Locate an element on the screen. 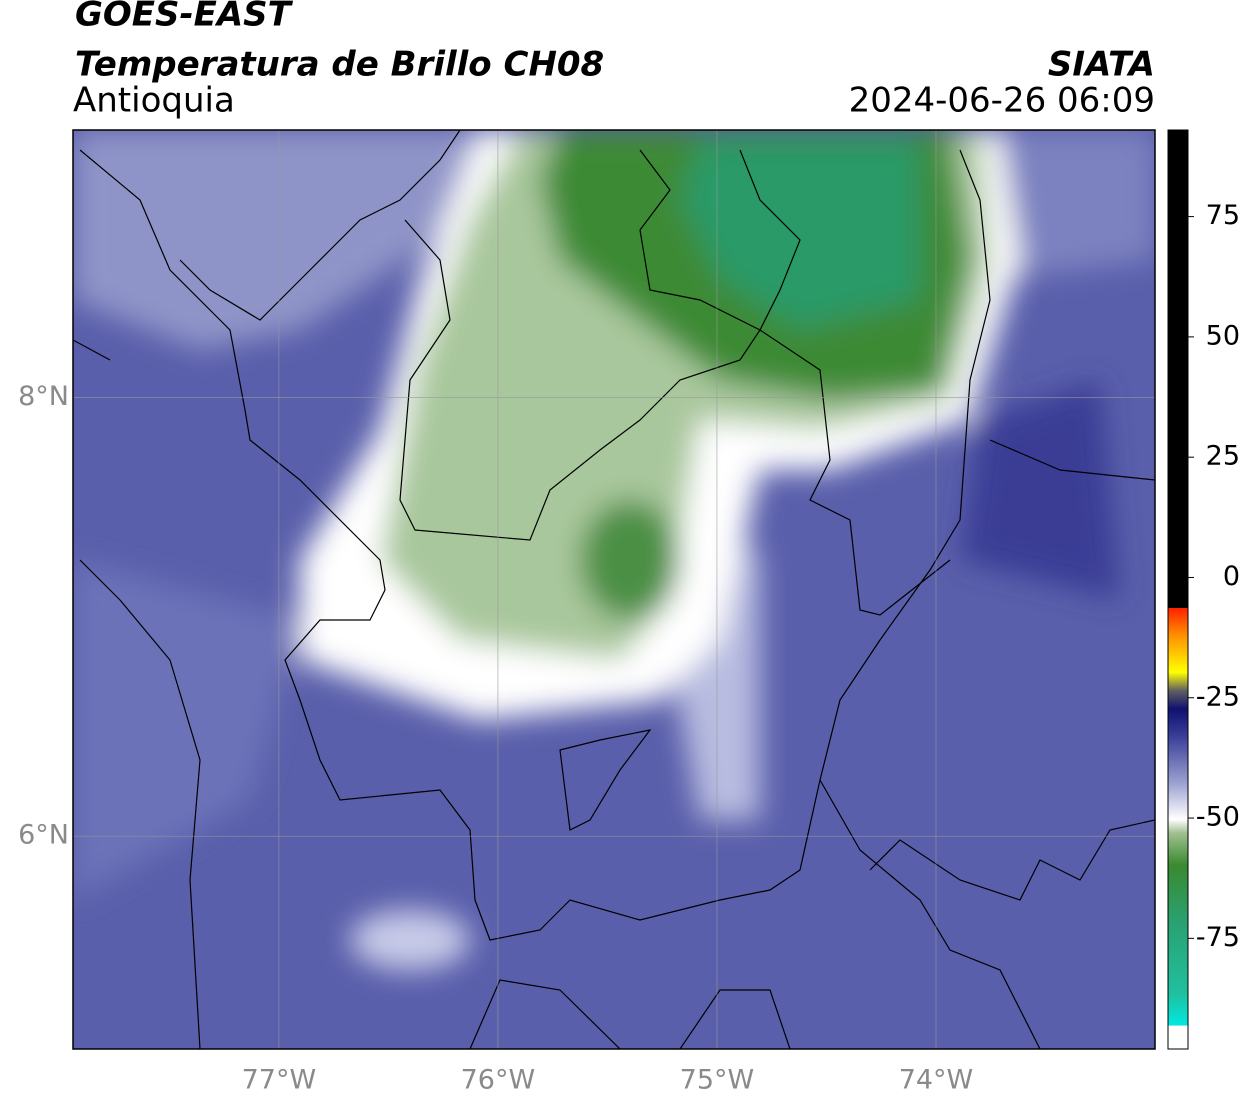  colorbar-tick-label: 25 is located at coordinates (1223, 456).